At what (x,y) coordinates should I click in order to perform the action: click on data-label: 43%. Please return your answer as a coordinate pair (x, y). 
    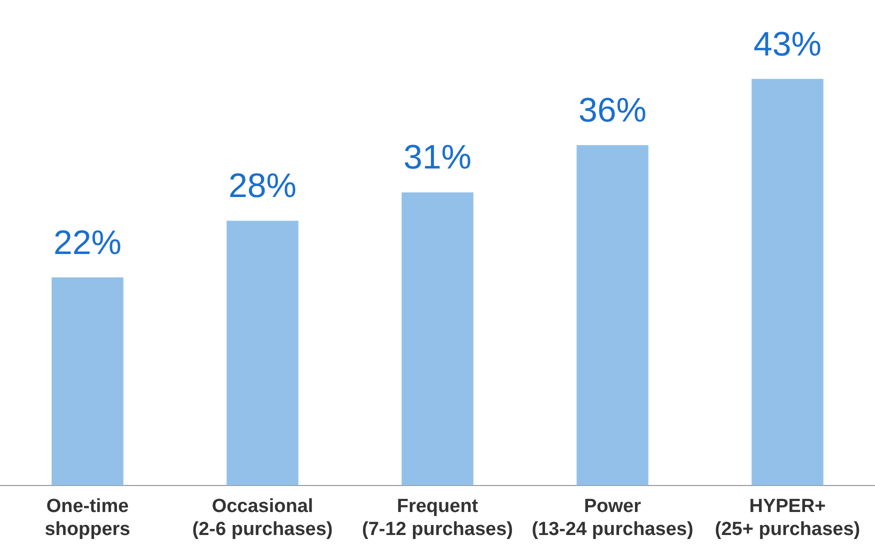
    Looking at the image, I should click on (787, 44).